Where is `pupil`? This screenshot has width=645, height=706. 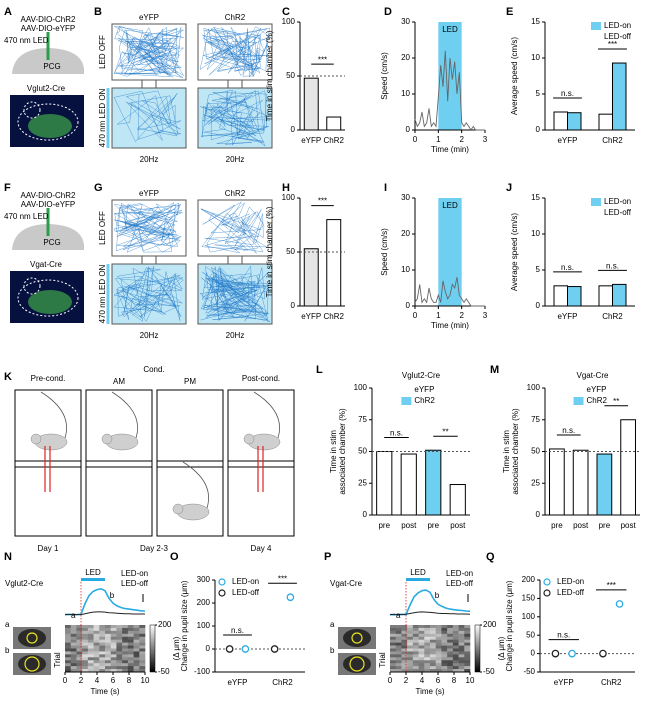
pupil is located at coordinates (357, 638).